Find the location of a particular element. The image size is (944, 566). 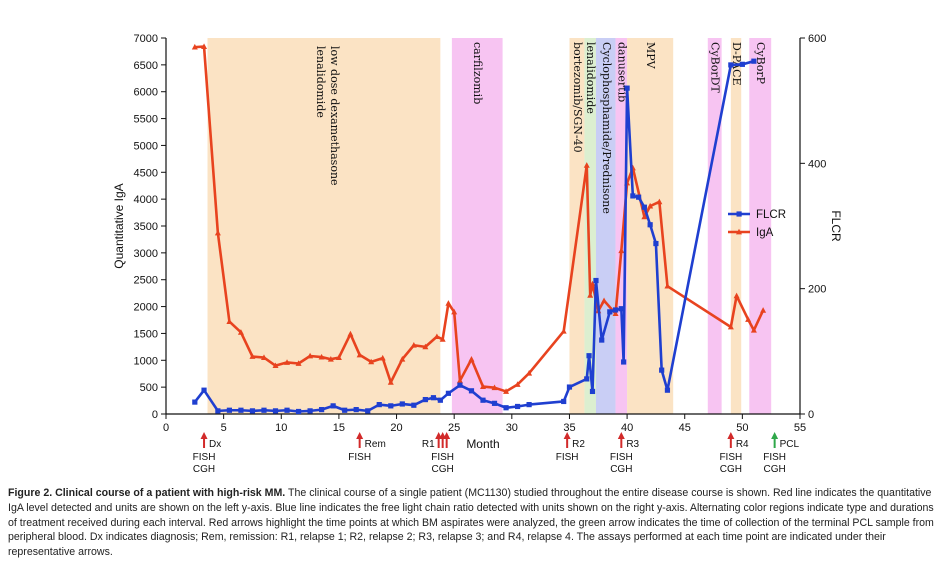

left-tick-label: 7000 is located at coordinates (146, 39).